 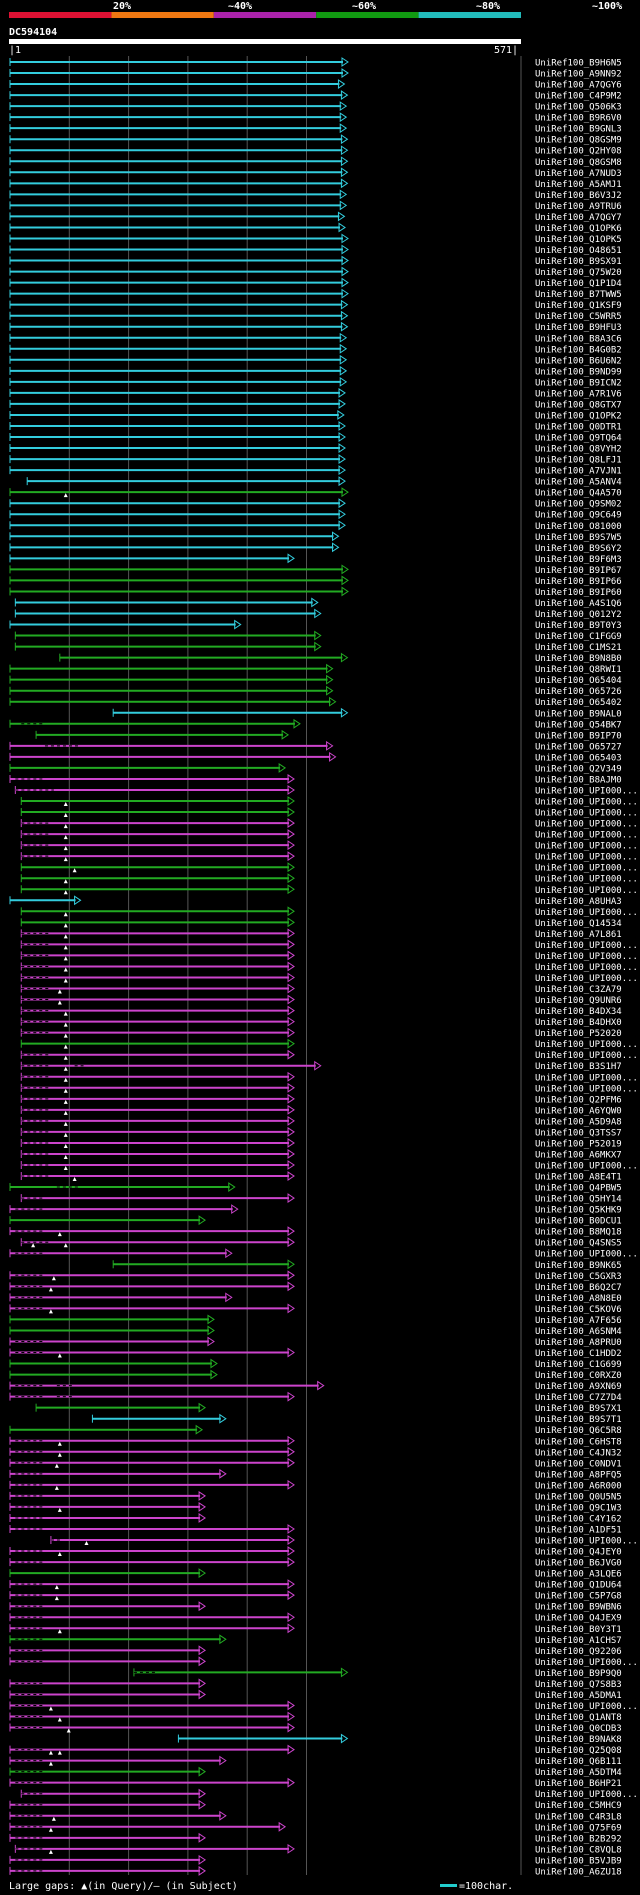 What do you see at coordinates (578, 1365) in the screenshot?
I see `hit-label: UniRef100_C1G699` at bounding box center [578, 1365].